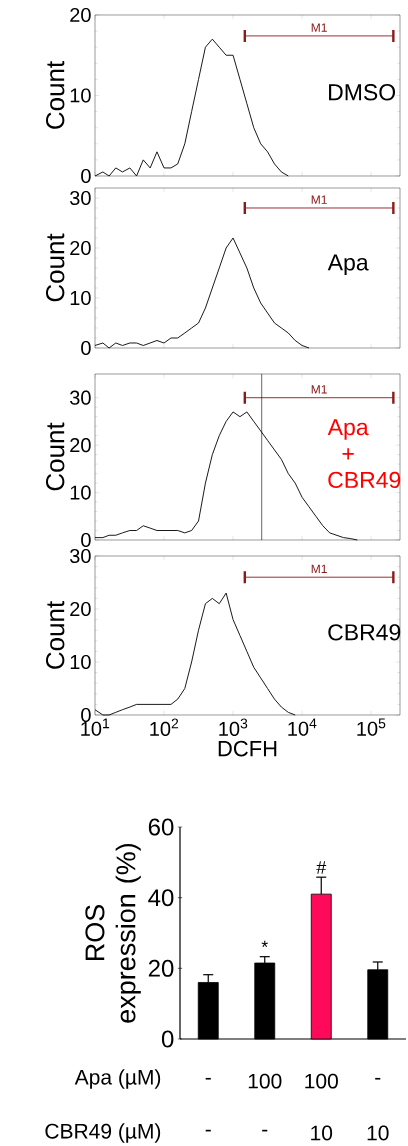 This screenshot has height=1146, width=408. What do you see at coordinates (164, 727) in the screenshot?
I see `x-tick-label: 10$^{2}$` at bounding box center [164, 727].